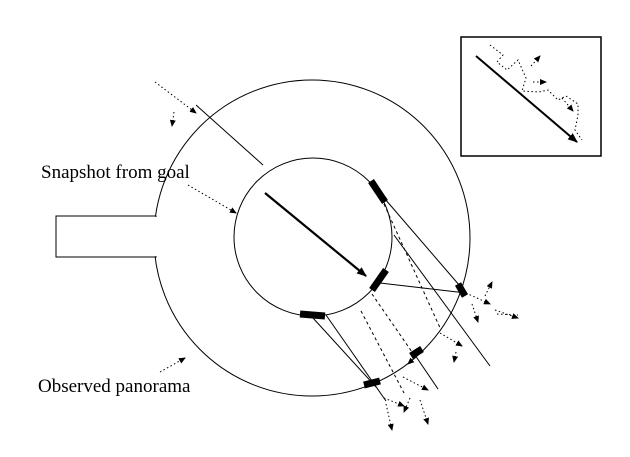 Image resolution: width=630 pixels, height=457 pixels. I want to click on inset-panel, so click(531, 96).